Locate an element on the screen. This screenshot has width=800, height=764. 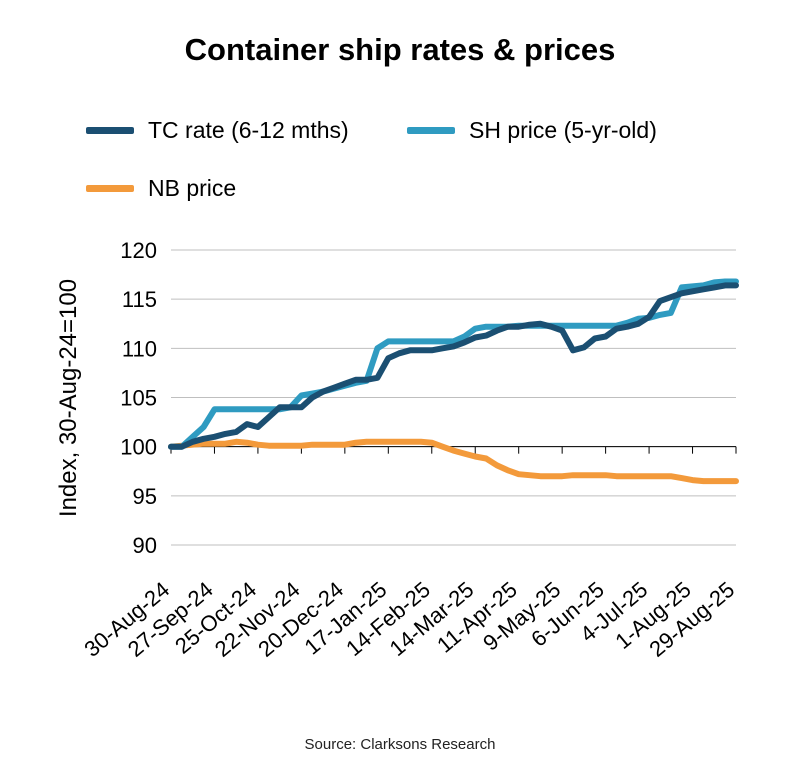
legend-swatch-nb-price is located at coordinates (110, 188).